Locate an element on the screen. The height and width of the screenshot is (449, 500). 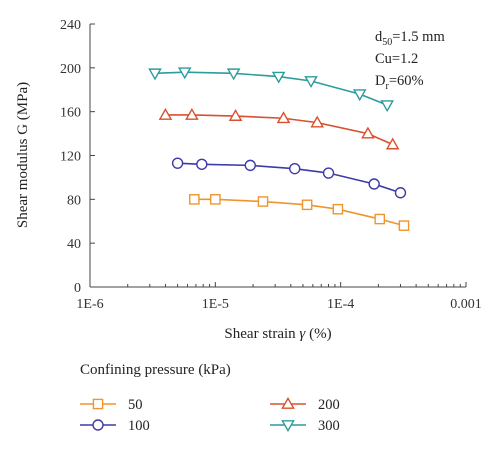
y-tick-label: 160 is located at coordinates (70, 113).